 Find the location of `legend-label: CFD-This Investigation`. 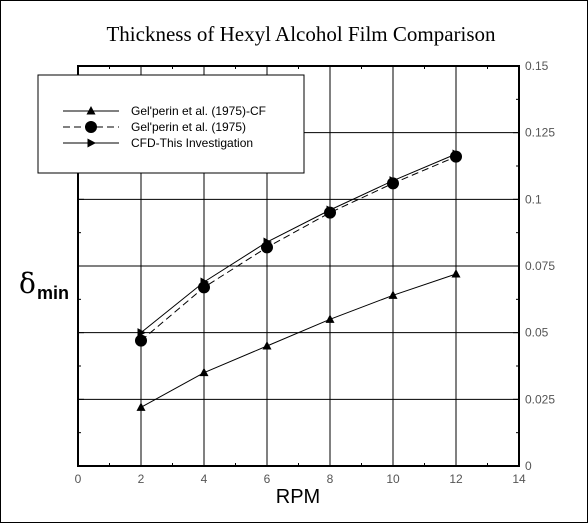

legend-label: CFD-This Investigation is located at coordinates (192, 143).